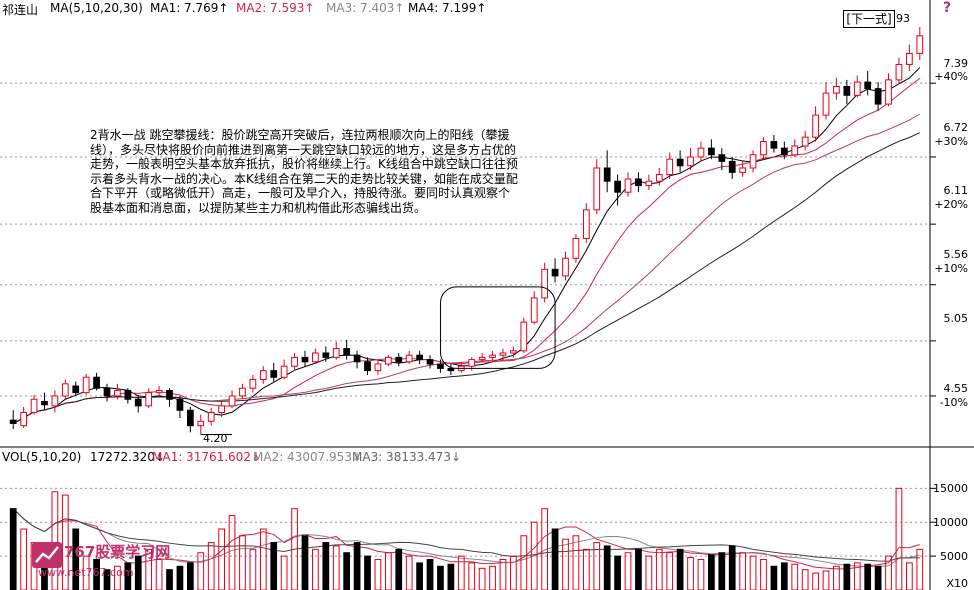  What do you see at coordinates (869, 19) in the screenshot?
I see `next-pattern-button: [下一式]` at bounding box center [869, 19].